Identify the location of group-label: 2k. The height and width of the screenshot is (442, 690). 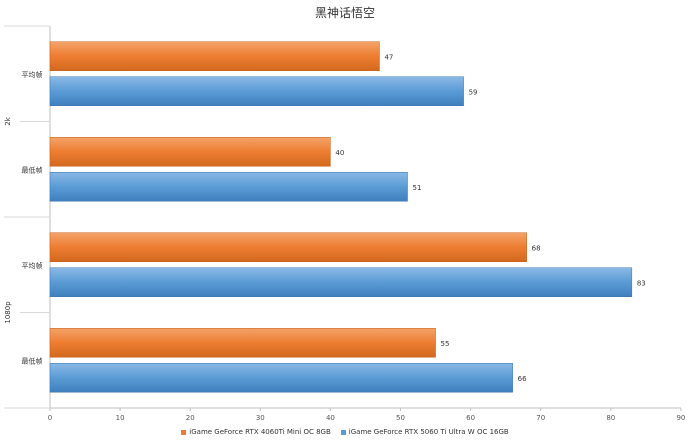
(8, 120).